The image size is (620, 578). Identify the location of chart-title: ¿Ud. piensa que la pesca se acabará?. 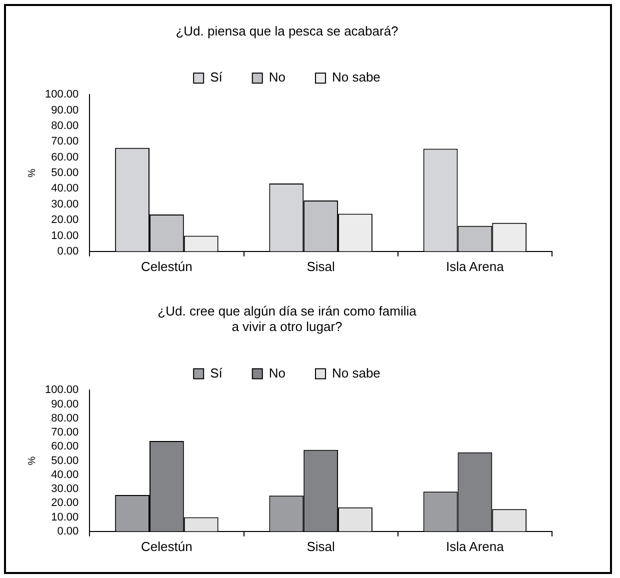
(287, 30).